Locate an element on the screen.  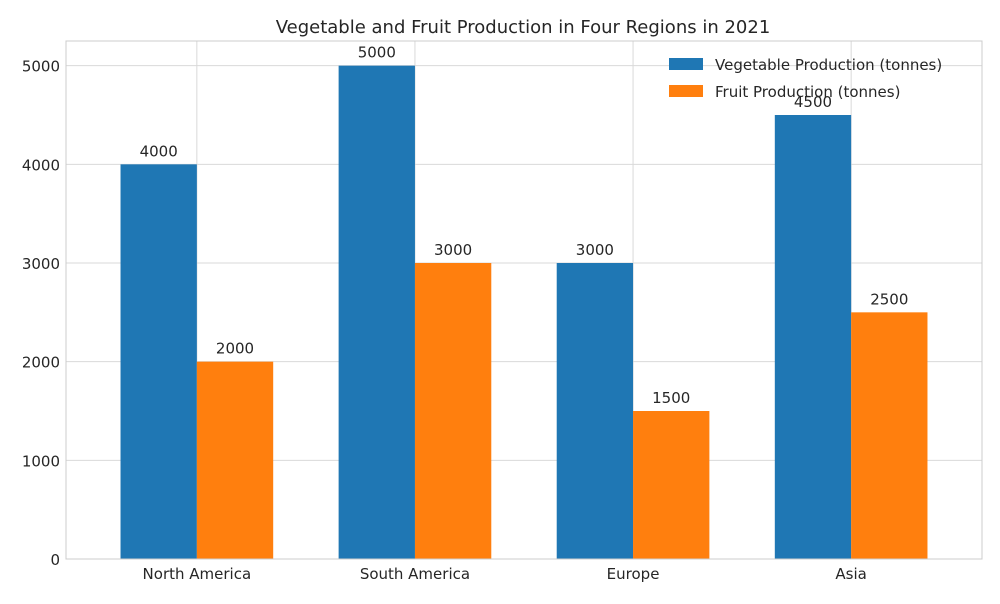
x-tick-label: North America is located at coordinates (197, 574).